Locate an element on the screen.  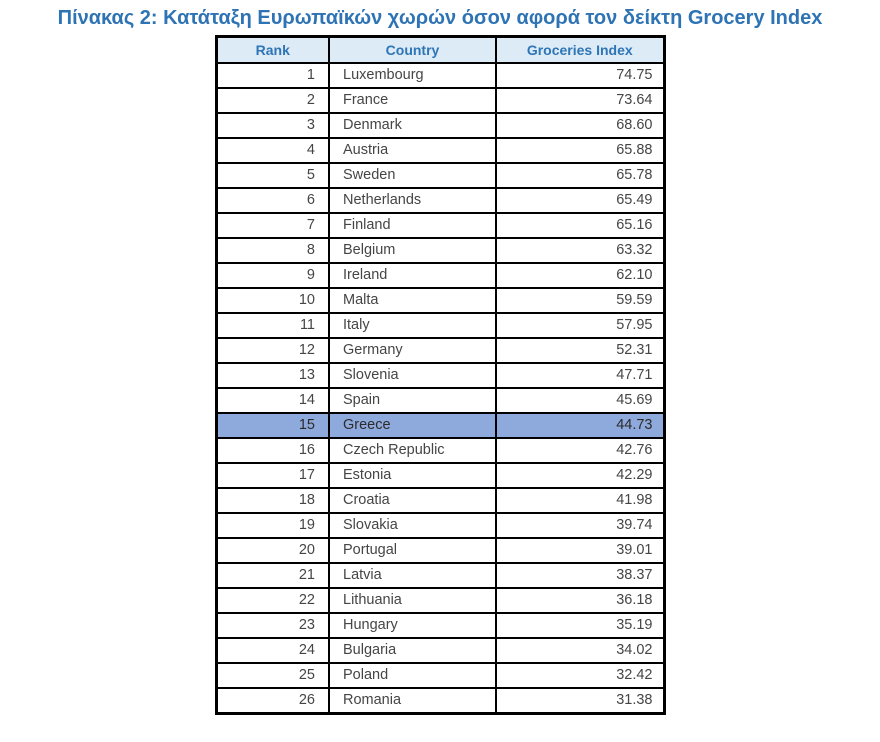
country-cell: Hungary is located at coordinates (412, 625).